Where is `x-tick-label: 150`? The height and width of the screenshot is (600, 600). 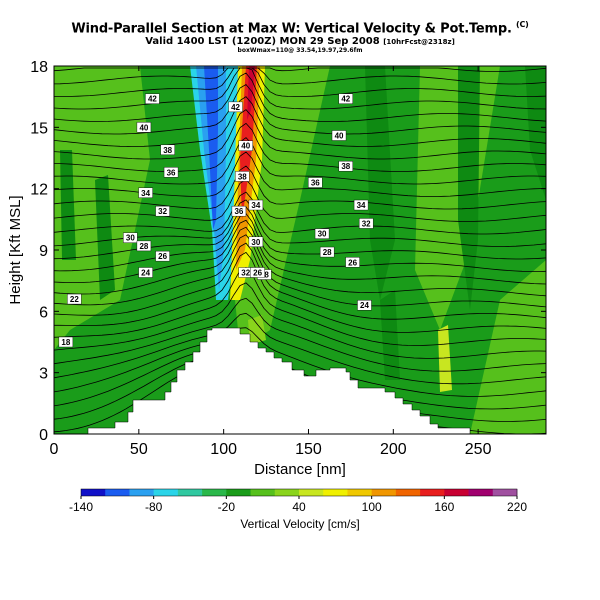
x-tick-label: 150 is located at coordinates (308, 449).